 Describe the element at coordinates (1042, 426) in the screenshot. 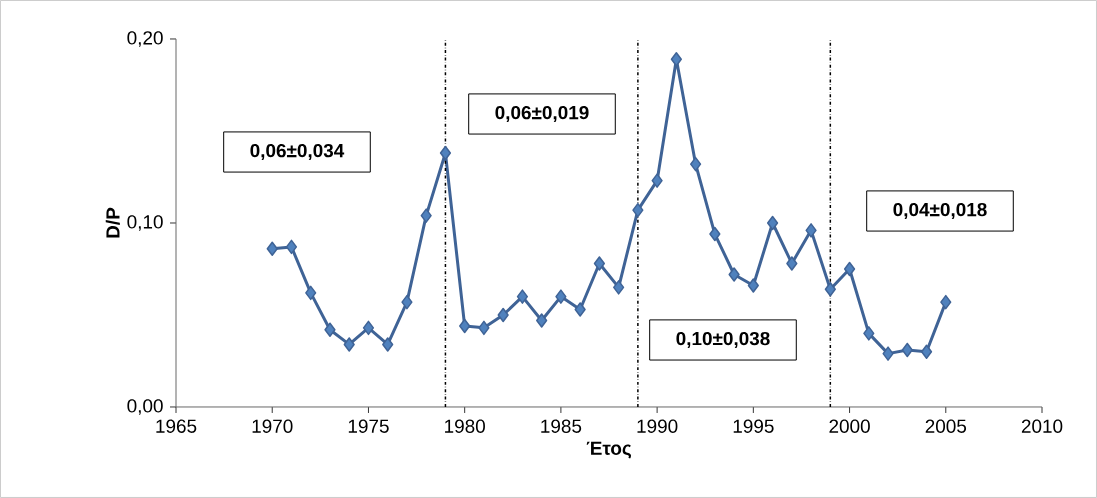

I see `x-tick-label: 2010` at that location.